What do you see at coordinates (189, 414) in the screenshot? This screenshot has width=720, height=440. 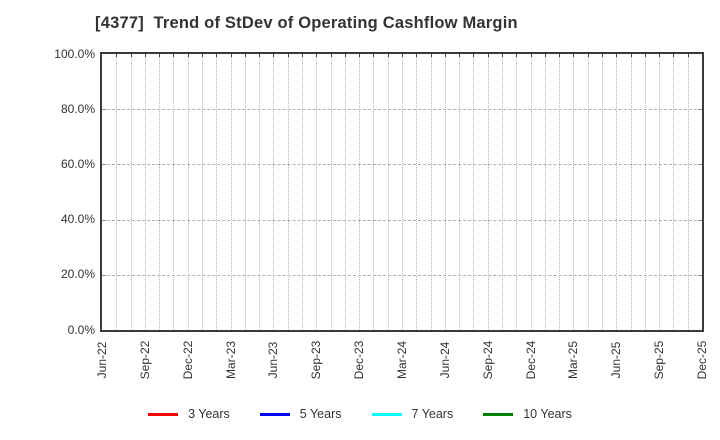 I see `legend-entry: 3 Years` at bounding box center [189, 414].